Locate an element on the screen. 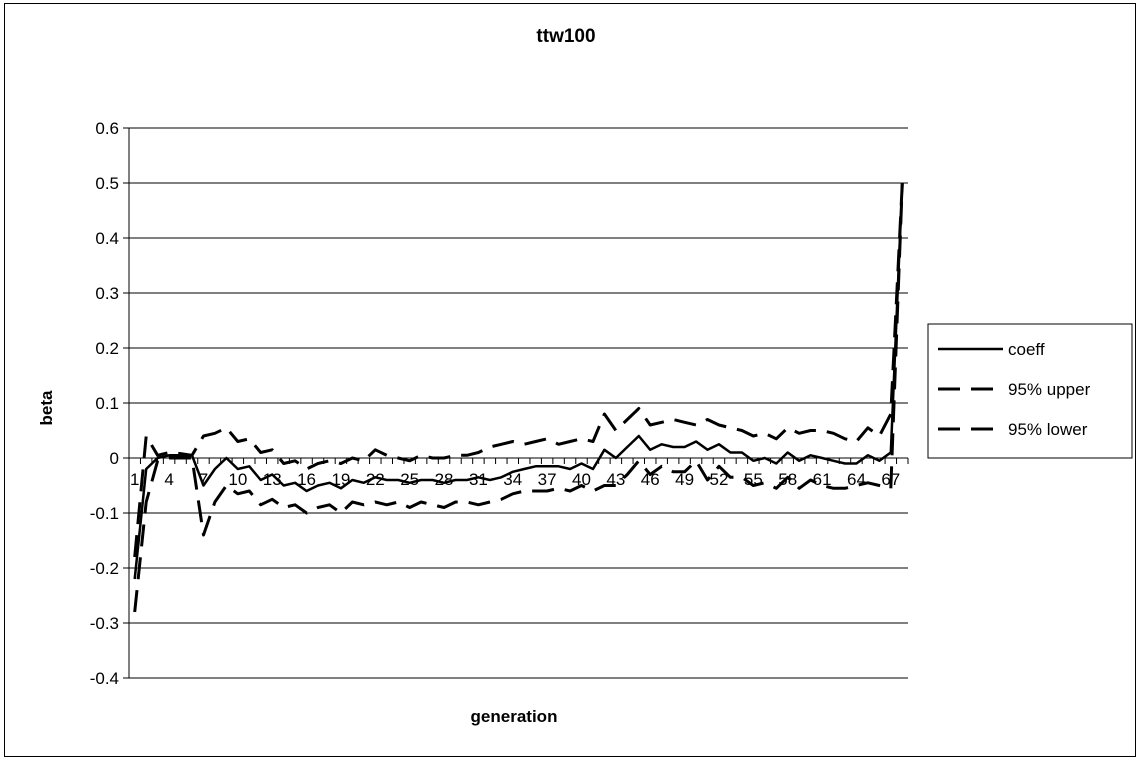  legend-box is located at coordinates (1030, 391).